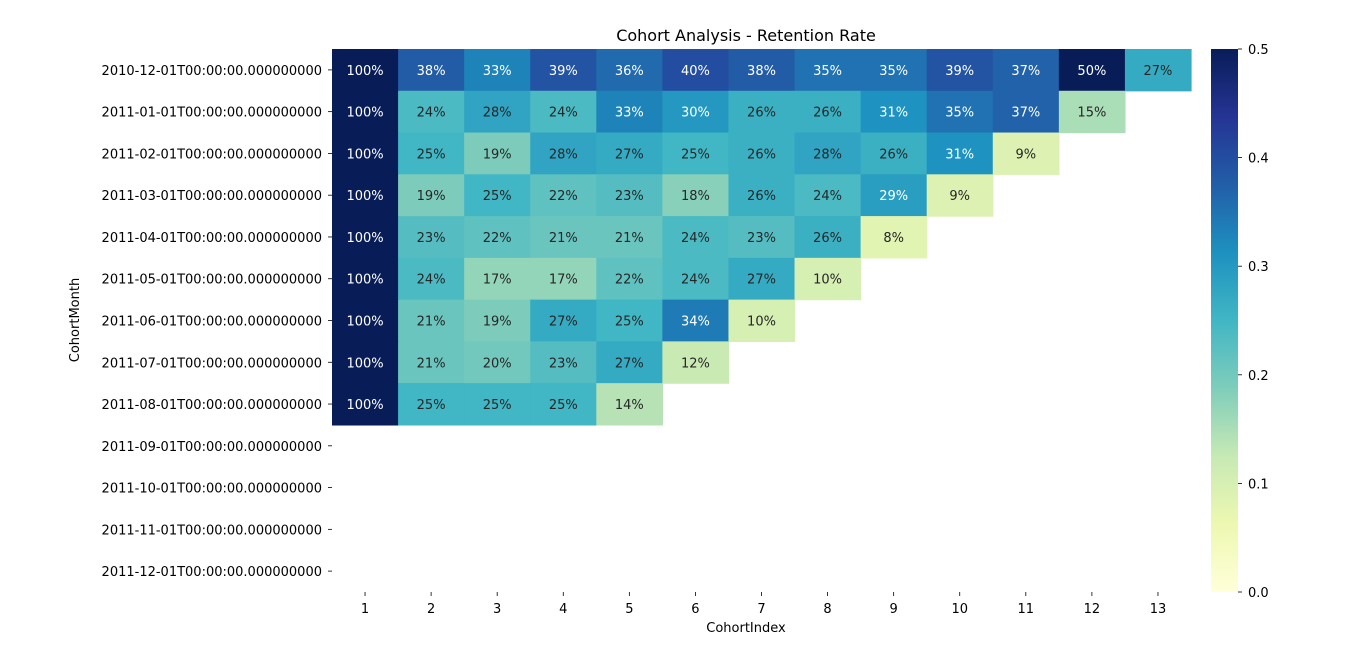  I want to click on heatmap-cell-label: 8%, so click(893, 238).